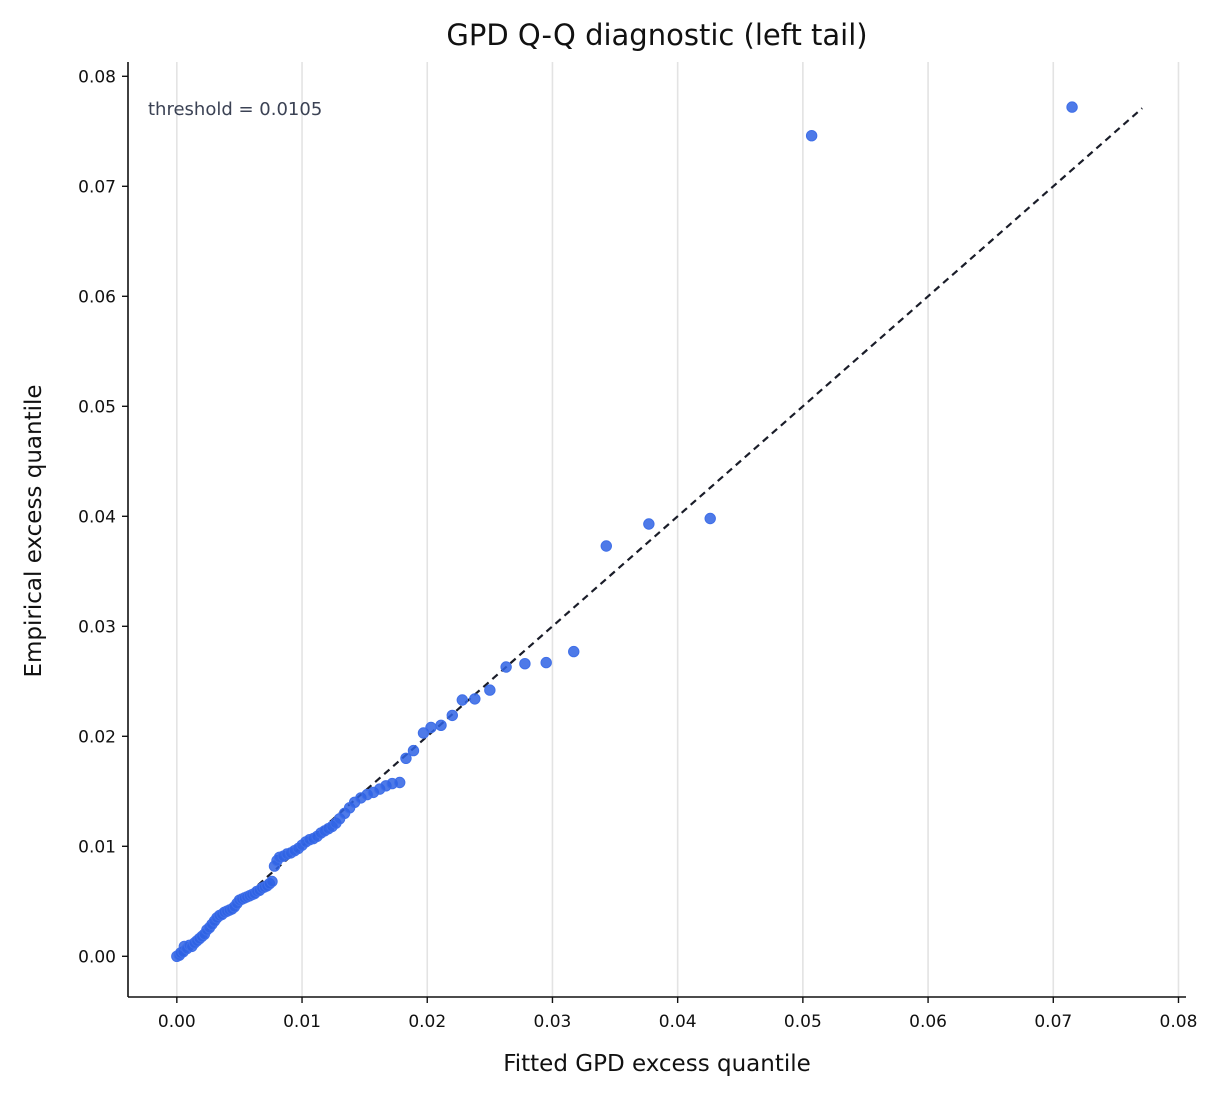  I want to click on y-tick-label-5: 0.05, so click(97, 407).